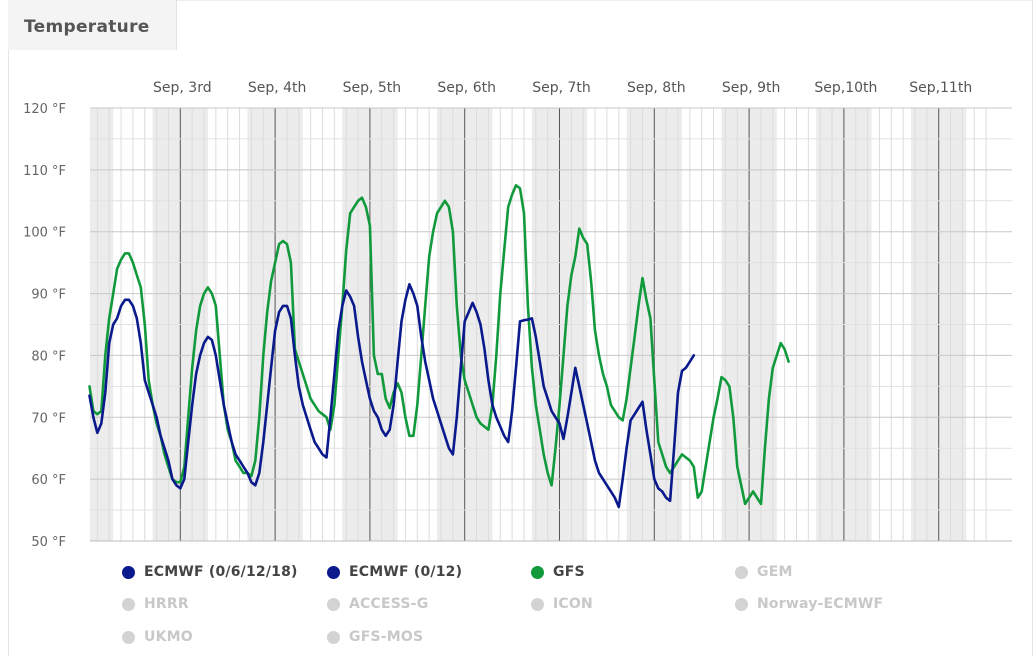 The image size is (1035, 658). I want to click on legend-item-ecmwf-0-12-: ECMWF (0/12), so click(394, 572).